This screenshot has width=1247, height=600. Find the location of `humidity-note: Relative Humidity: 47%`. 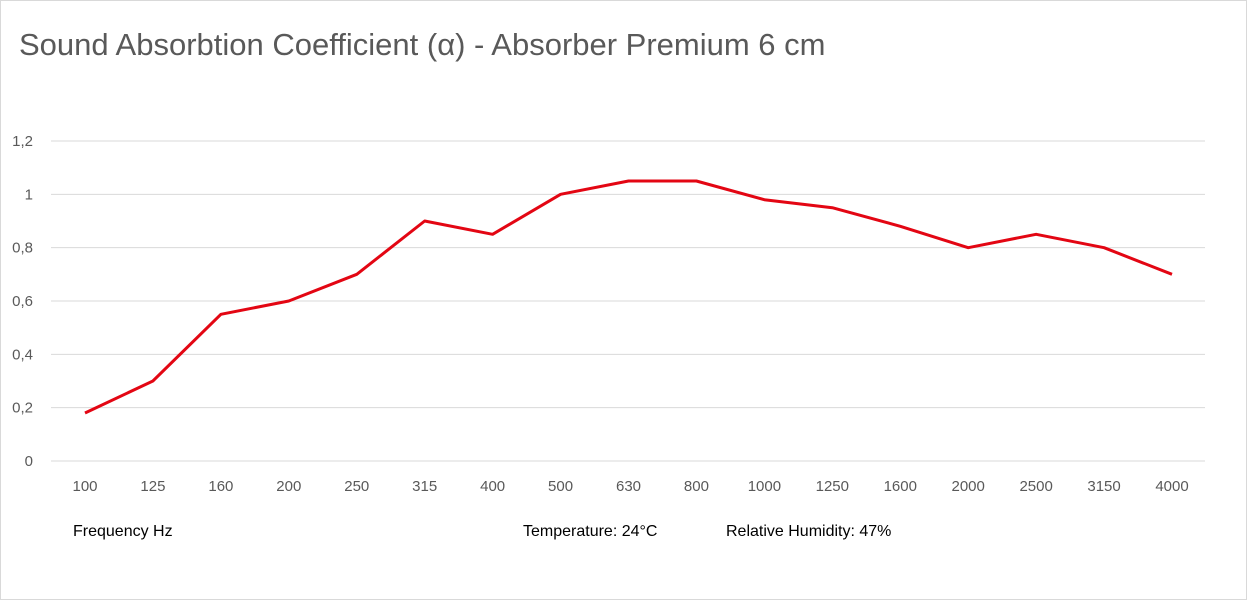

humidity-note: Relative Humidity: 47% is located at coordinates (809, 531).